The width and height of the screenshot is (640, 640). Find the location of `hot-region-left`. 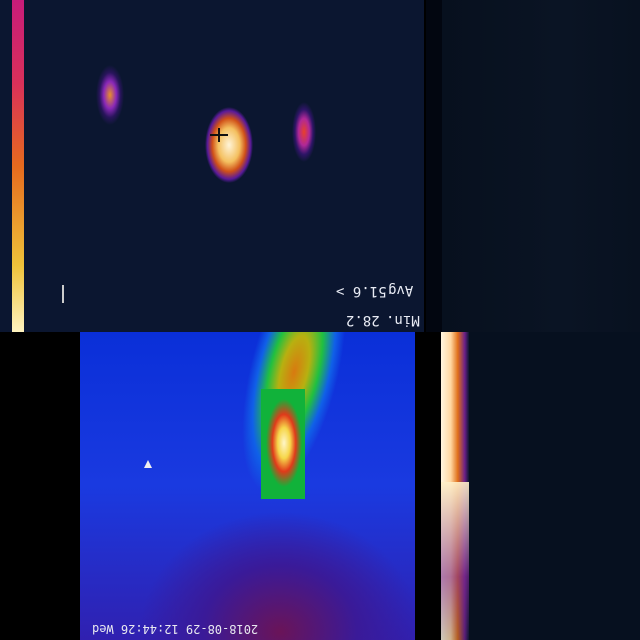

hot-region-left is located at coordinates (120, 102).